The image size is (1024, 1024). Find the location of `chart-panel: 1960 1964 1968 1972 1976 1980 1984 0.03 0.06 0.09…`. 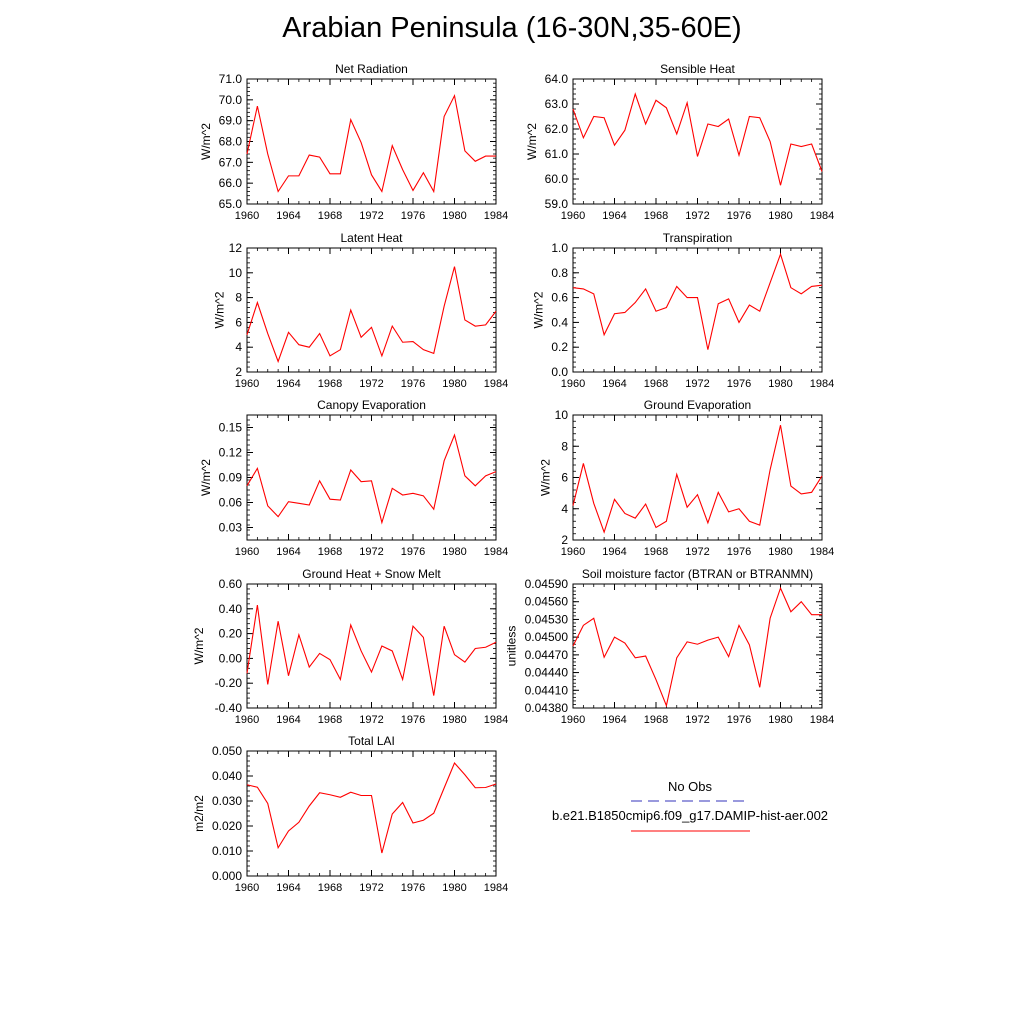

chart-panel: 1960 1964 1968 1972 1976 1980 1984 0.03 0.06 0.09… is located at coordinates (353, 478).